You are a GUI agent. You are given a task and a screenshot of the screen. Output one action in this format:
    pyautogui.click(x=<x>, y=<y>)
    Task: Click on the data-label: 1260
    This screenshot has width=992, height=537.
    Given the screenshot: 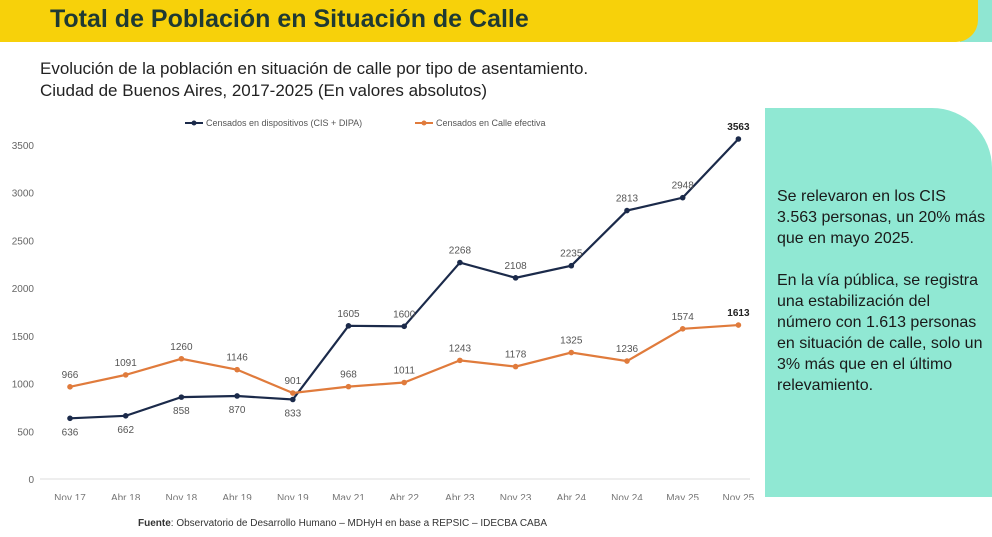 What is the action you would take?
    pyautogui.click(x=181, y=347)
    